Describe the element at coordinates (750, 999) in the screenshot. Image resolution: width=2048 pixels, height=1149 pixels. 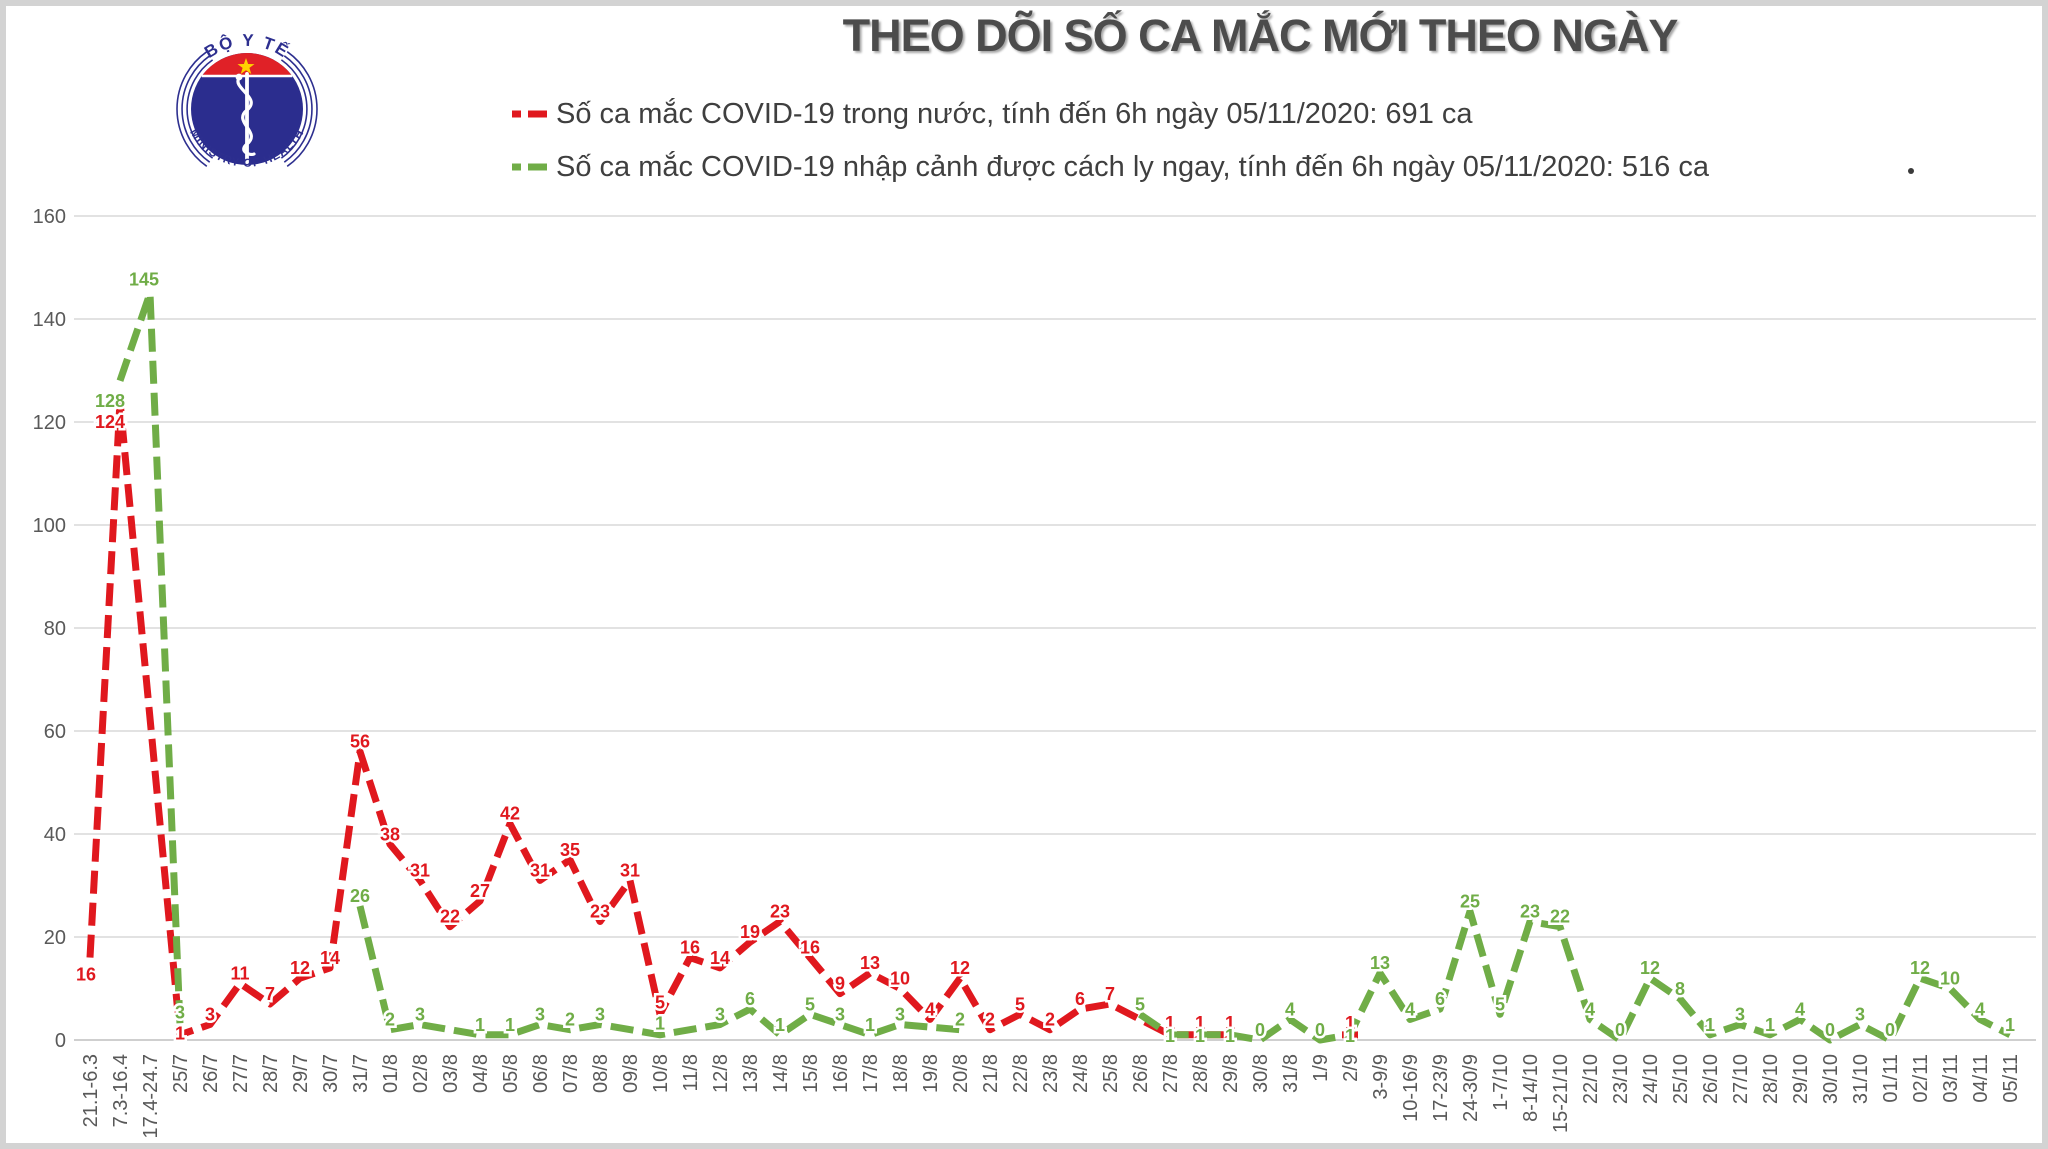
I see `data-label: 6` at that location.